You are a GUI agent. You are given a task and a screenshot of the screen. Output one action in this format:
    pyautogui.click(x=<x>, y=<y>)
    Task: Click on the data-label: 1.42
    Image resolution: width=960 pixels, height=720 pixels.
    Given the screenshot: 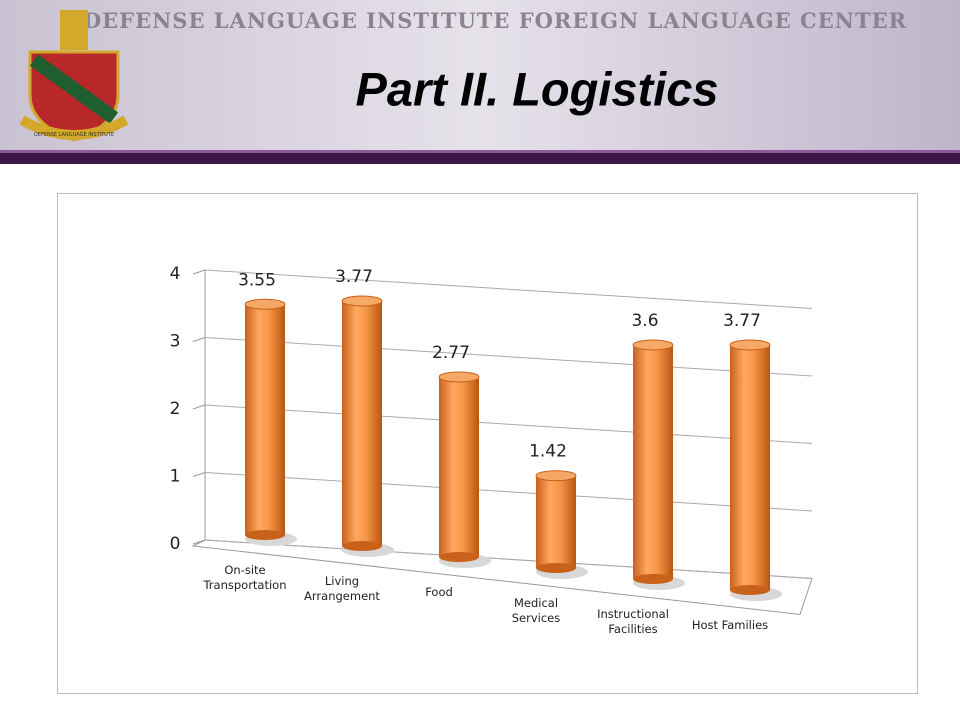 What is the action you would take?
    pyautogui.click(x=548, y=452)
    